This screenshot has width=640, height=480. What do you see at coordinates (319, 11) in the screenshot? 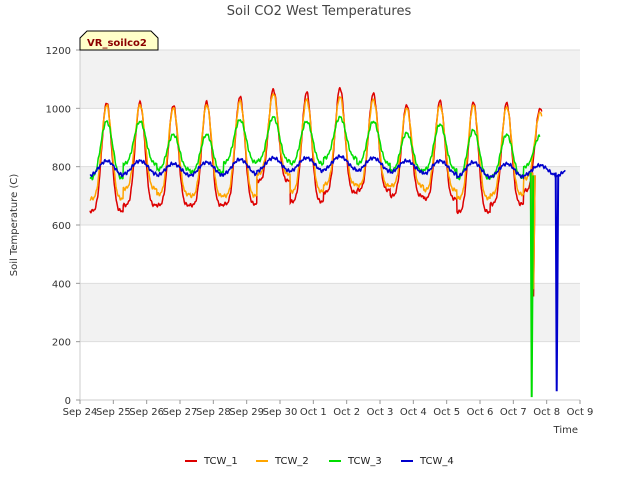
I see `chart-title: Soil CO2 West Temperatures` at bounding box center [319, 11].